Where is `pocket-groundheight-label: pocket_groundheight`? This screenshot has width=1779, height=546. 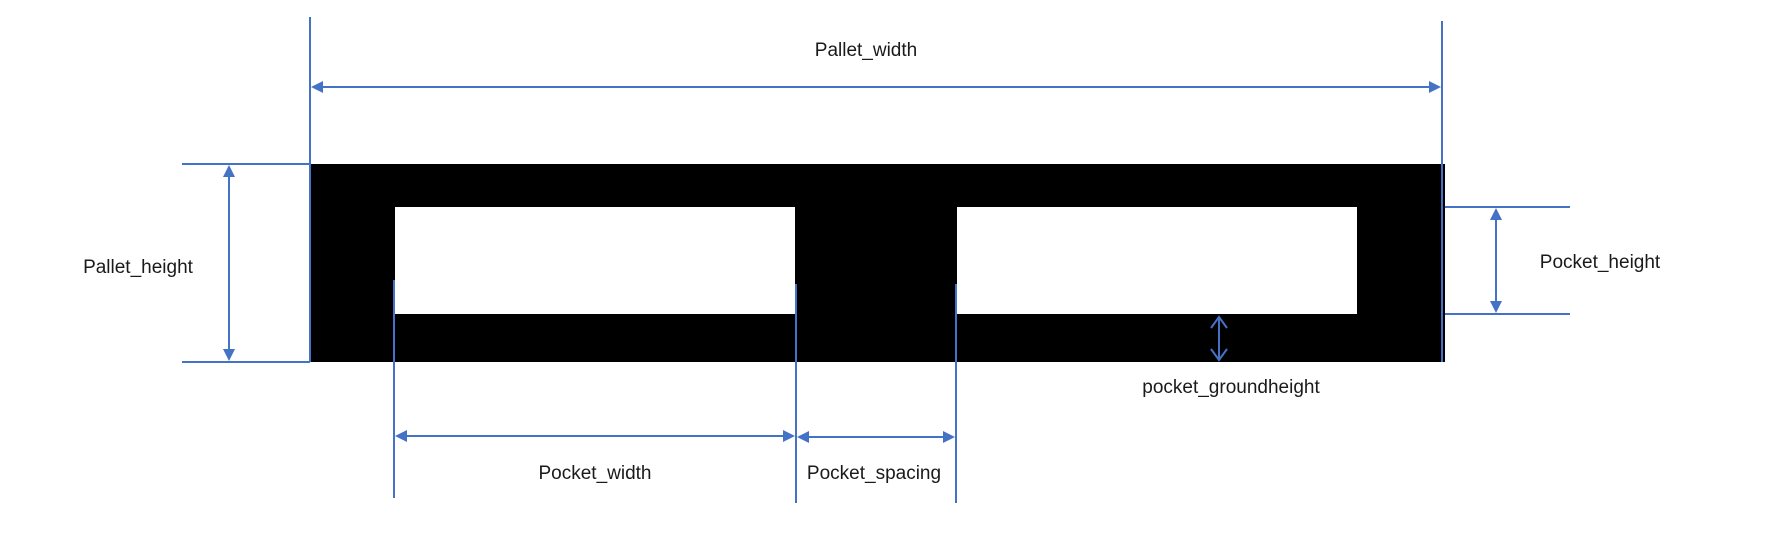
pocket-groundheight-label: pocket_groundheight is located at coordinates (1231, 387).